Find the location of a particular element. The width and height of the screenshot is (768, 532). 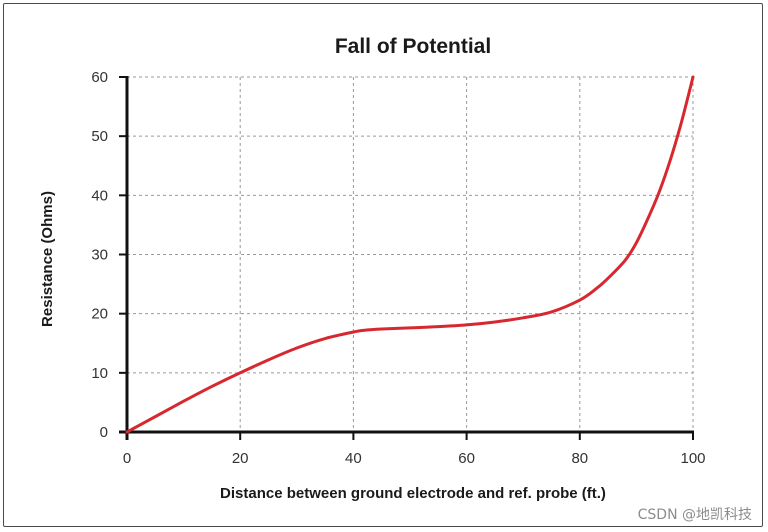

x-tick-label-60: 60 is located at coordinates (466, 458).